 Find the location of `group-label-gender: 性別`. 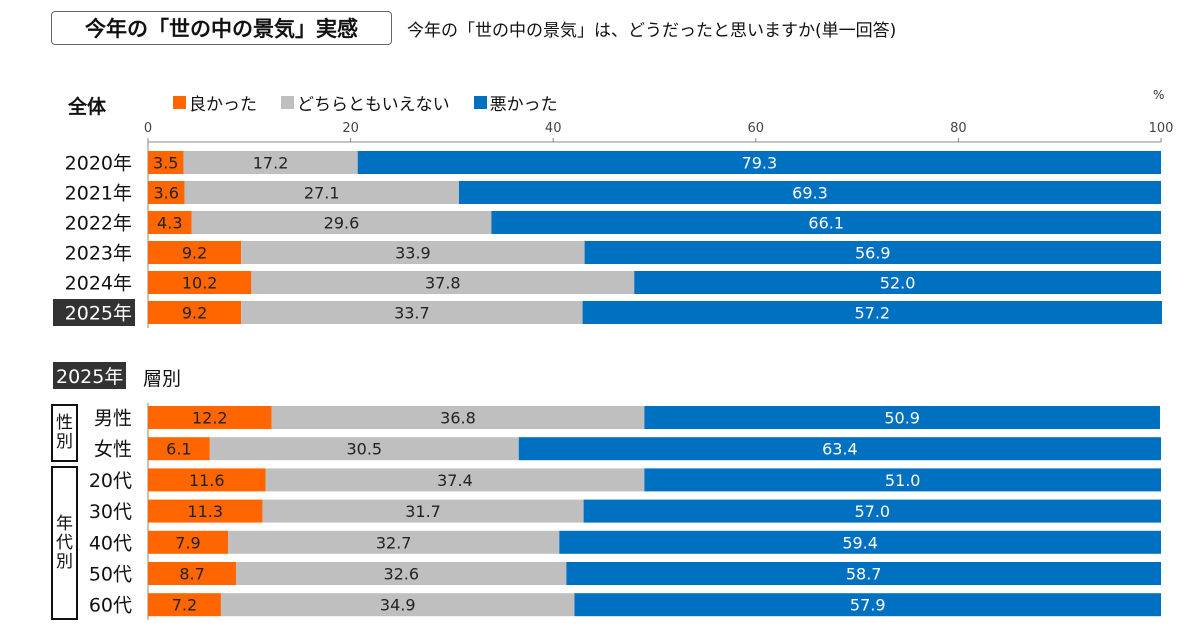

group-label-gender: 性別 is located at coordinates (64, 432).